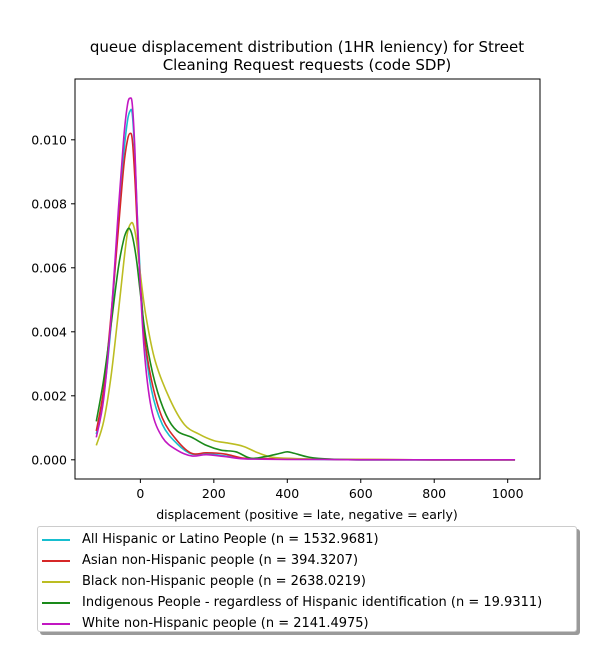 The width and height of the screenshot is (600, 650). What do you see at coordinates (287, 493) in the screenshot?
I see `x-tick-label-2: 400` at bounding box center [287, 493].